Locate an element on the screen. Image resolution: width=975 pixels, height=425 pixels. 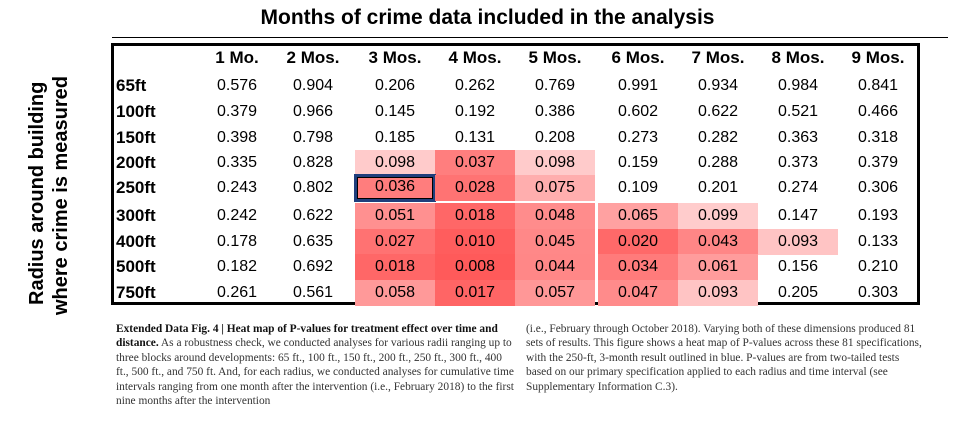
column-header: 1 Mo. is located at coordinates (237, 57).